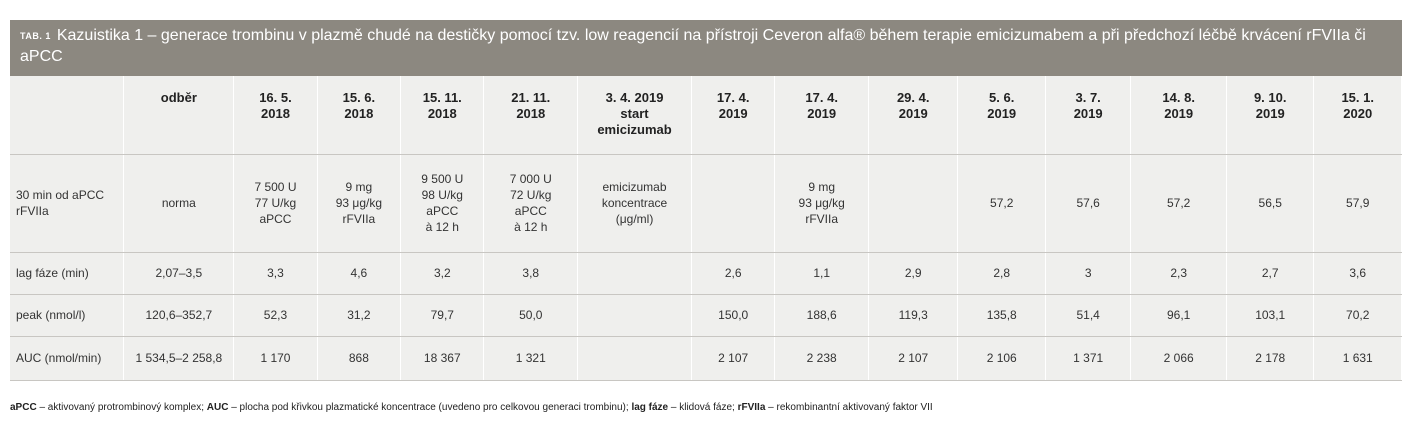 This screenshot has height=430, width=1416. I want to click on table-cell: 135,8, so click(1001, 315).